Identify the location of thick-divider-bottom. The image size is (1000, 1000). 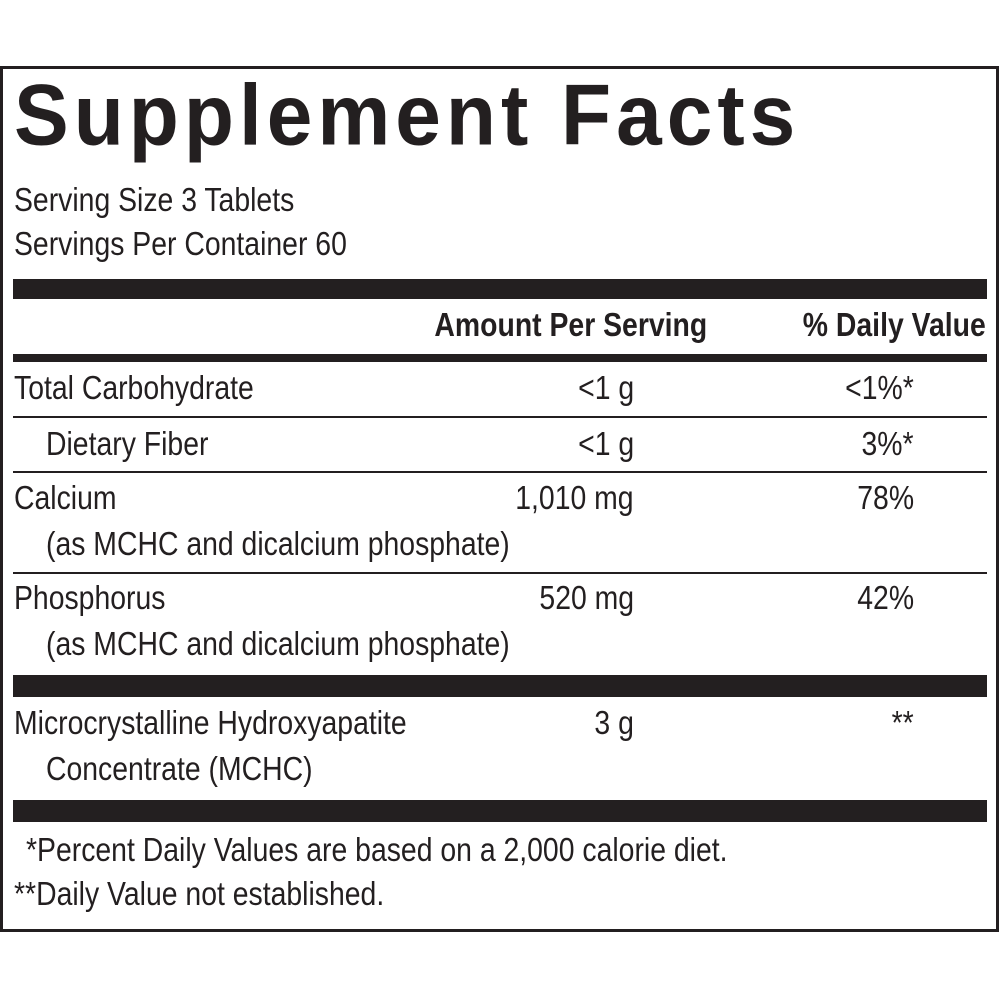
(500, 811).